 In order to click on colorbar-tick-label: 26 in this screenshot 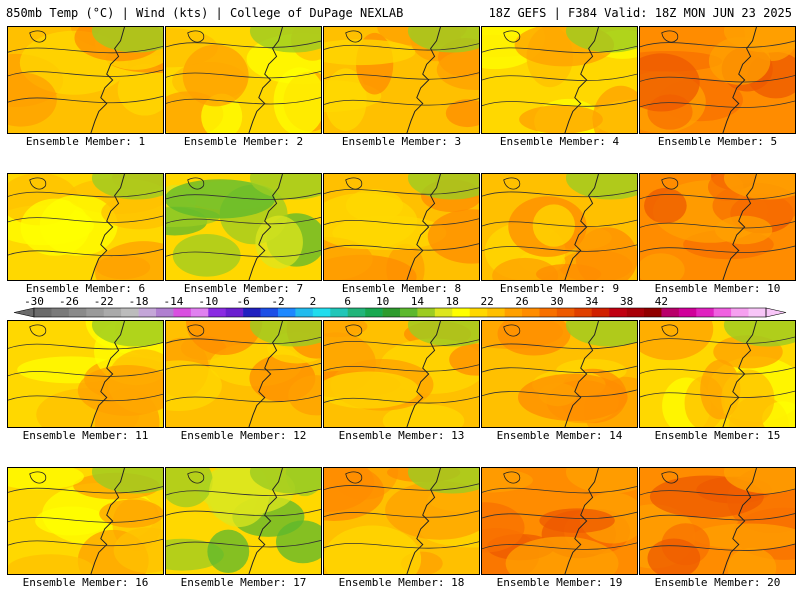, I will do `click(521, 302)`.